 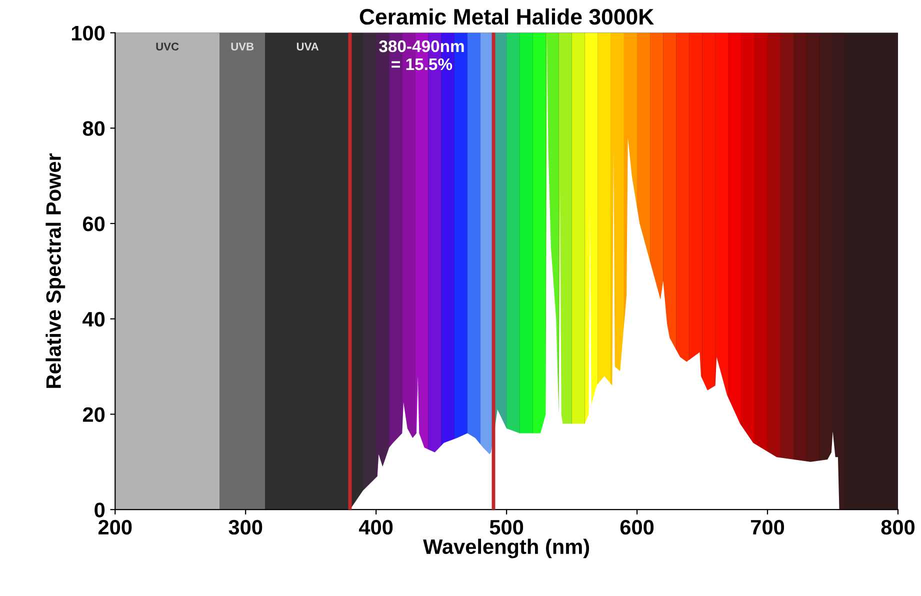 What do you see at coordinates (506, 548) in the screenshot?
I see `x-axis-title: Wavelength (nm)` at bounding box center [506, 548].